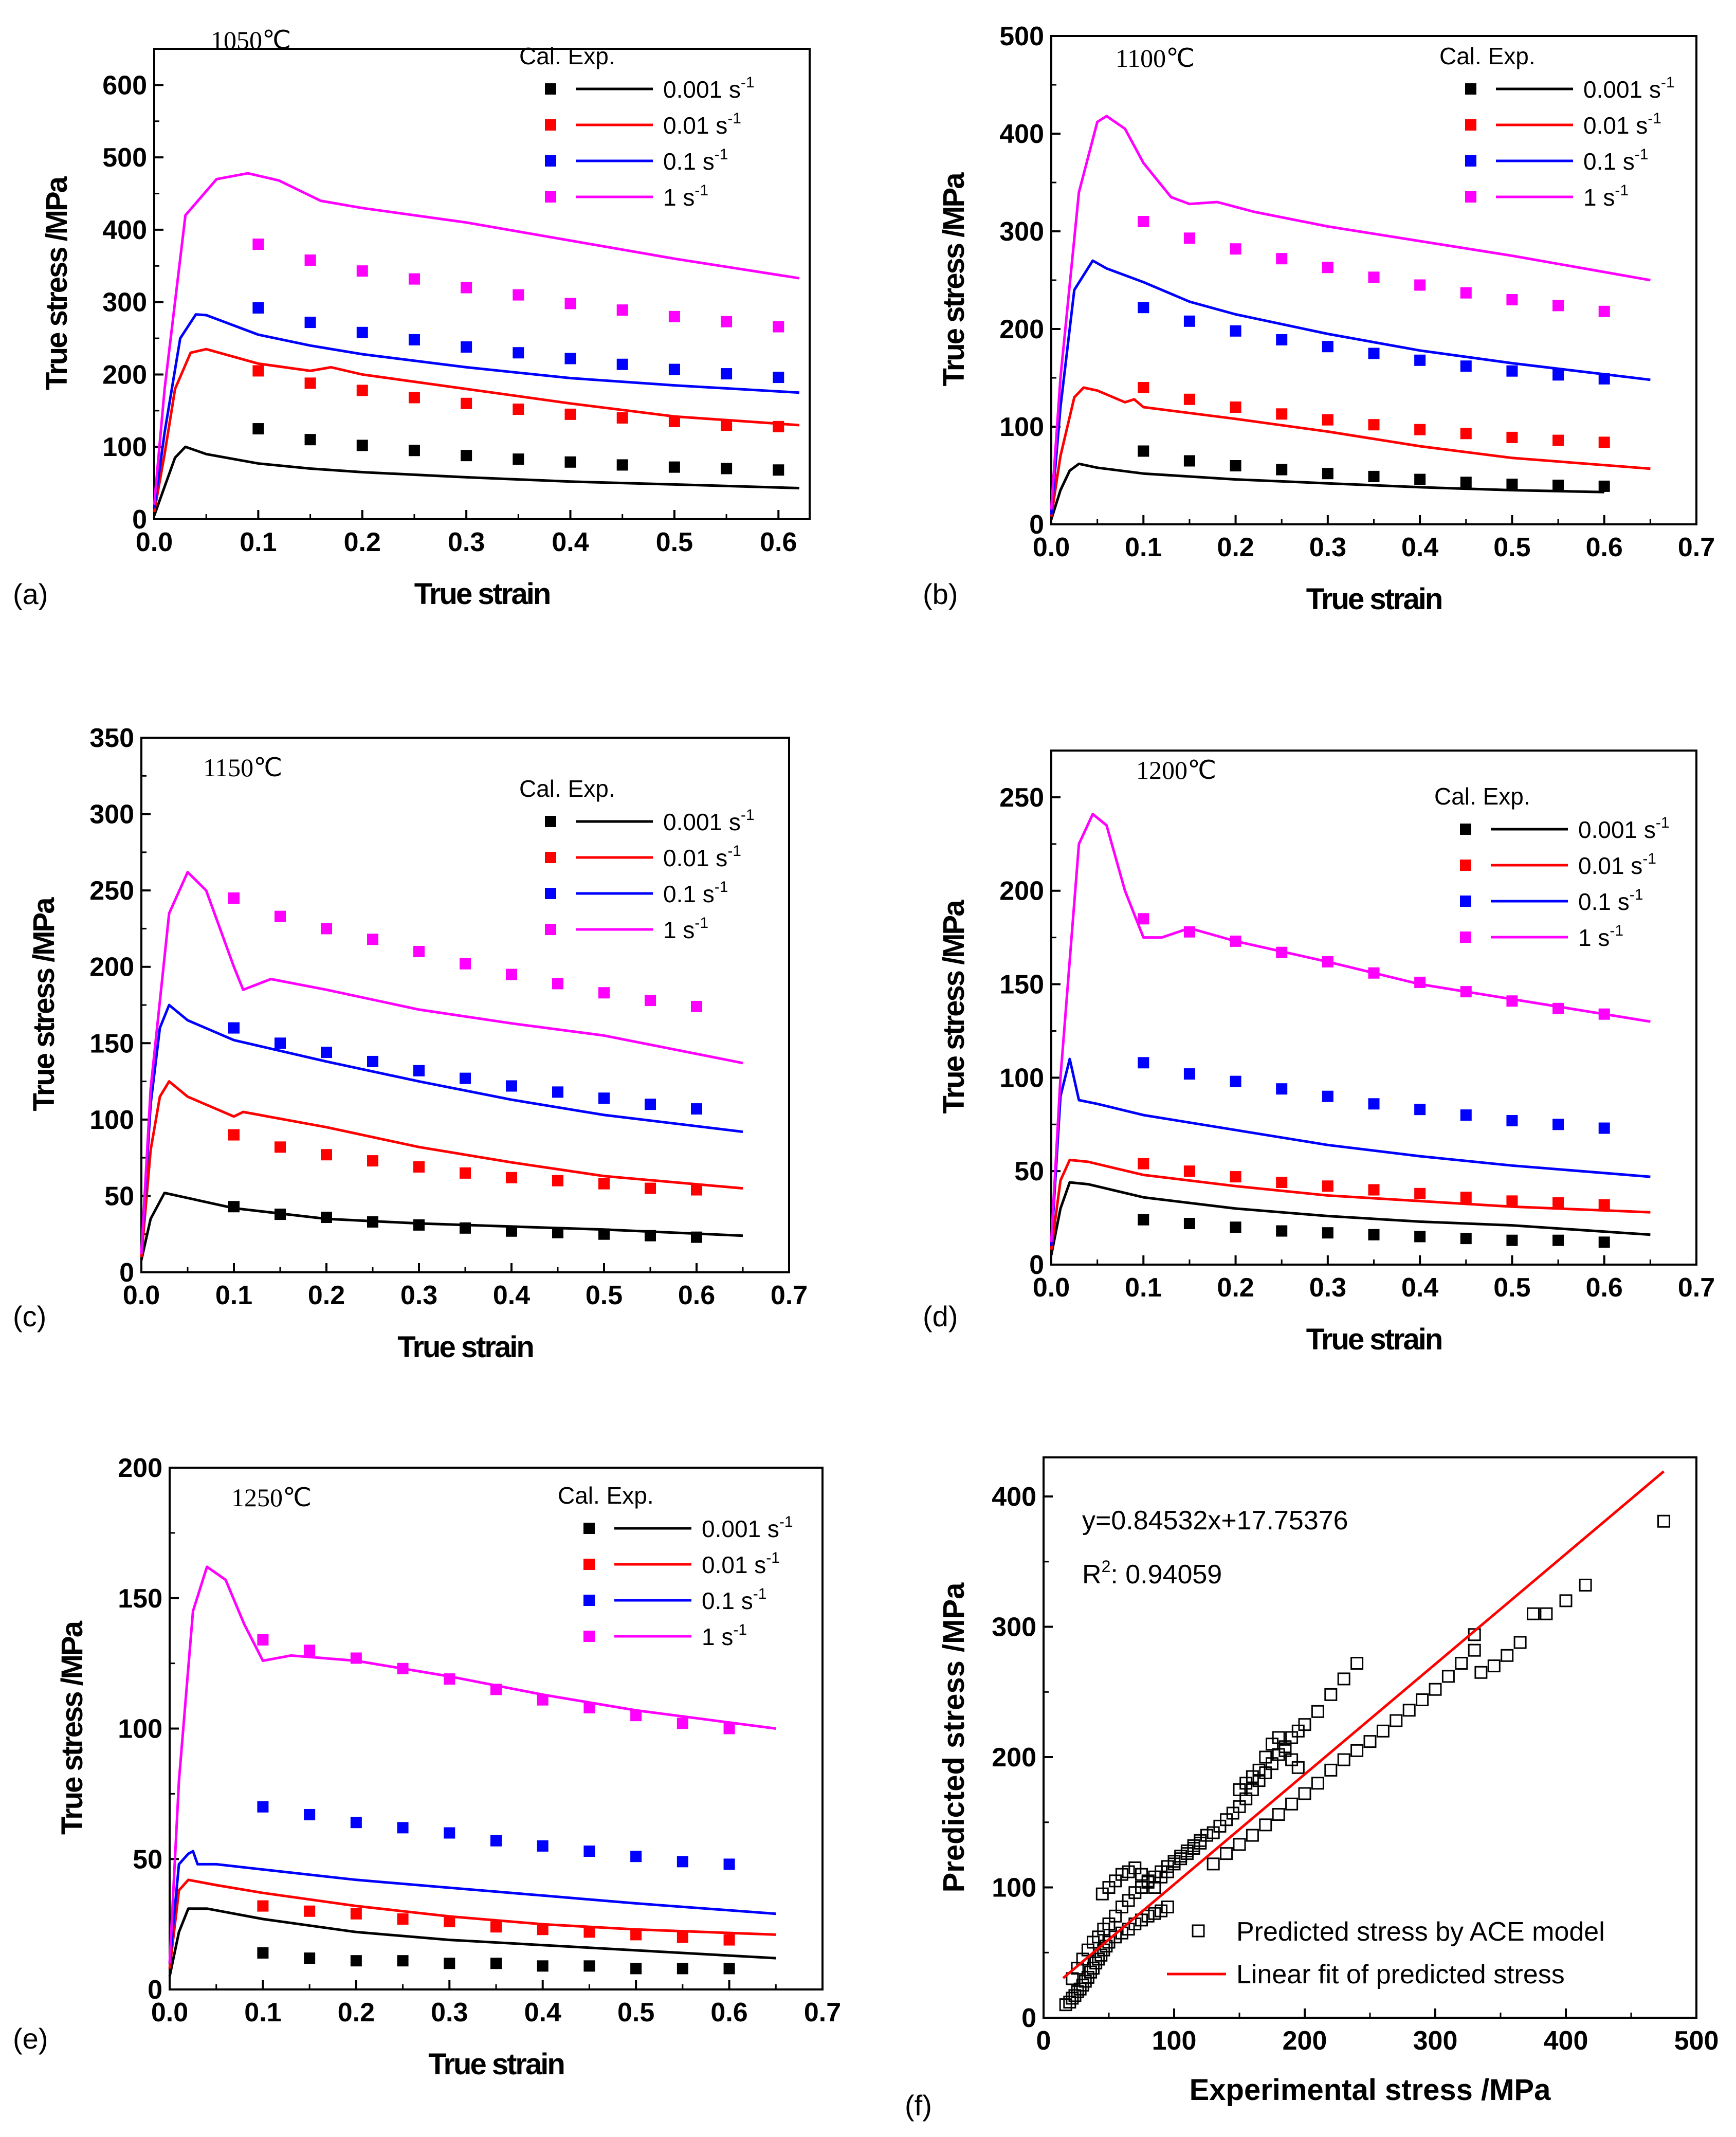  Describe the element at coordinates (418, 1295) in the screenshot. I see `x-tick-label: 0.3` at that location.